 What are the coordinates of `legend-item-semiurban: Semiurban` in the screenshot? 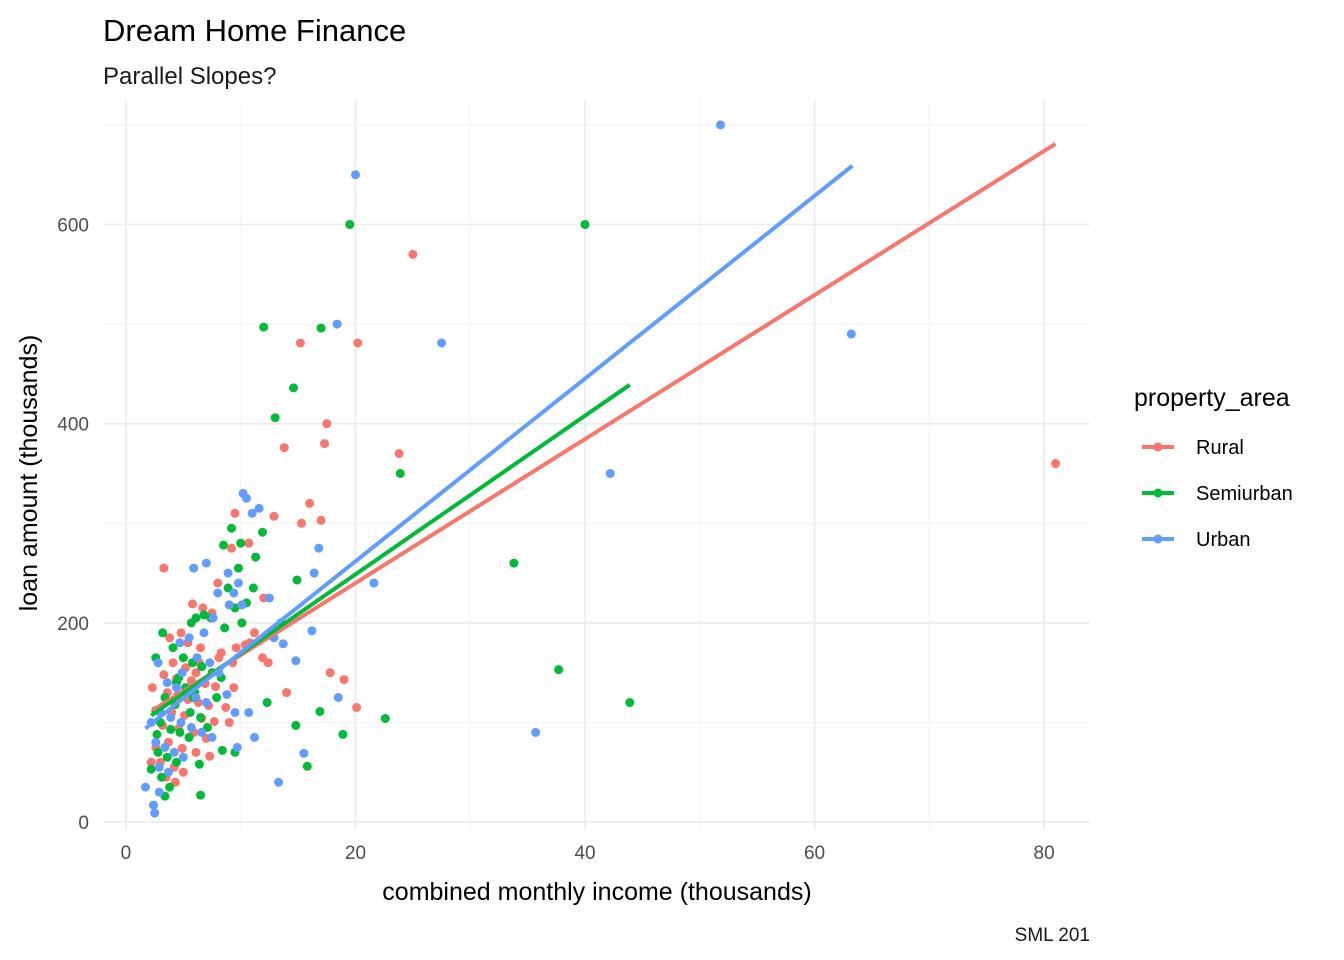 It's located at (1217, 494).